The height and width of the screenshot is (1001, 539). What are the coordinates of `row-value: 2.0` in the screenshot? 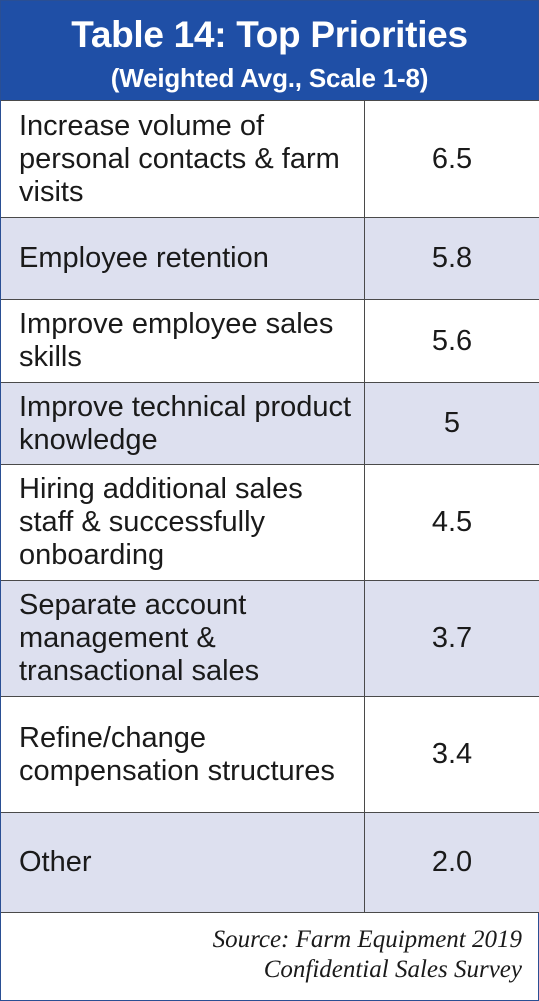 It's located at (451, 862).